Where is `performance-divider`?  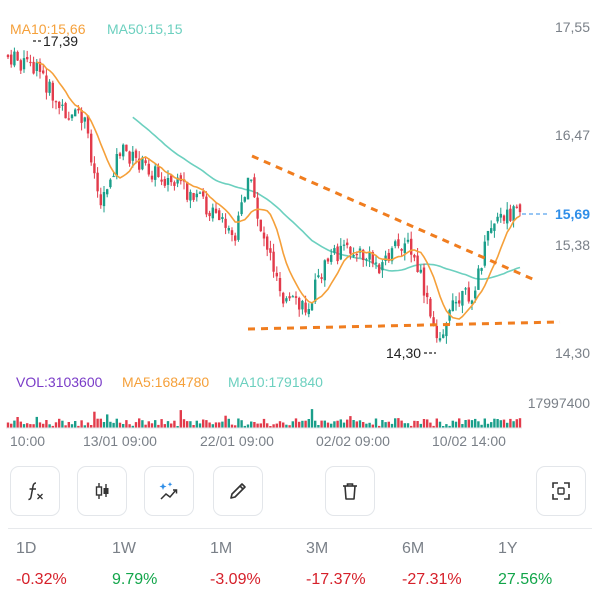 performance-divider is located at coordinates (300, 528).